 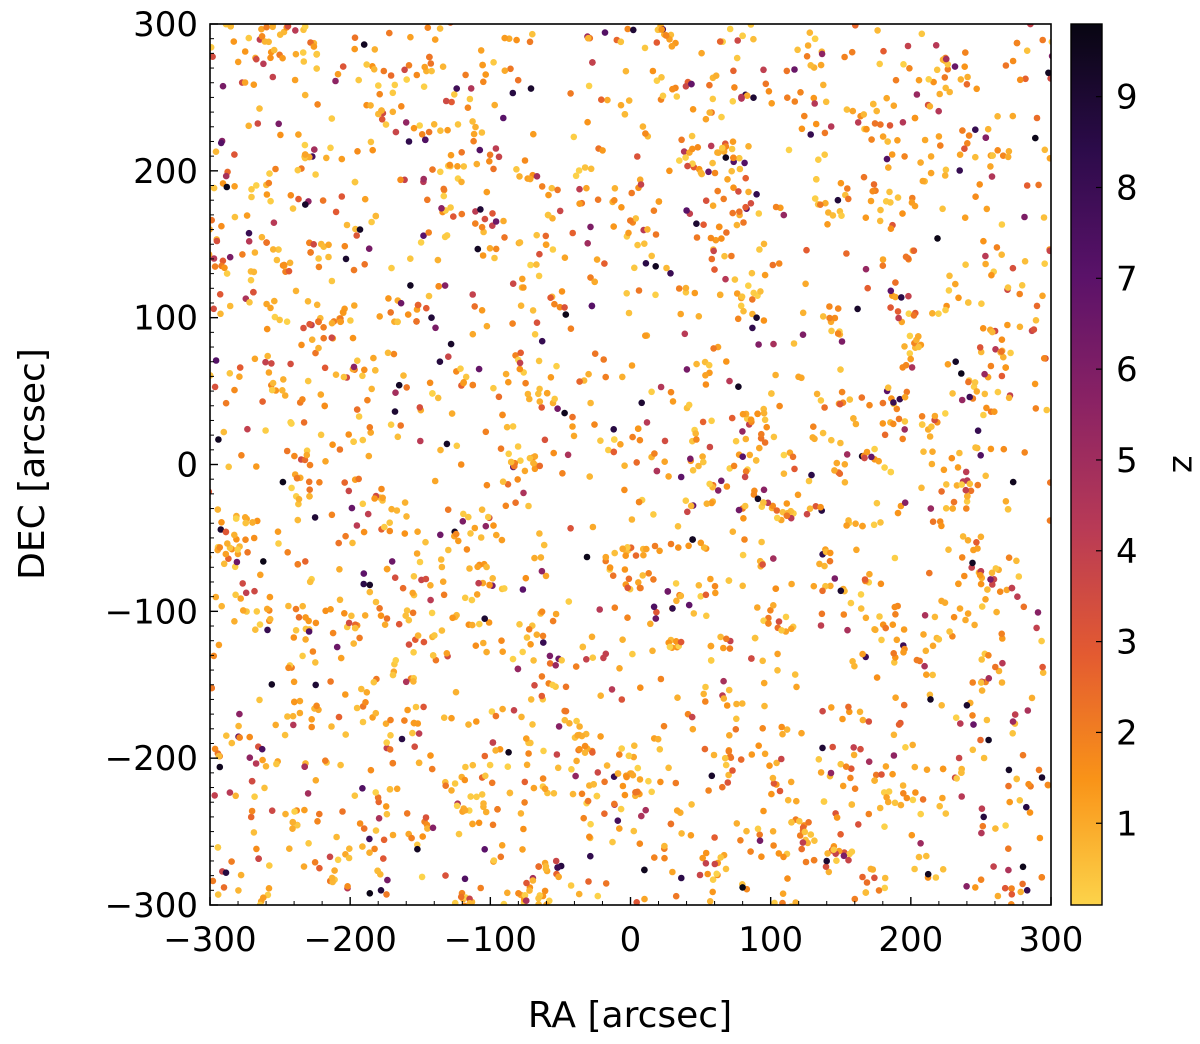 I want to click on colorbar-label: z, so click(x=1182, y=464).